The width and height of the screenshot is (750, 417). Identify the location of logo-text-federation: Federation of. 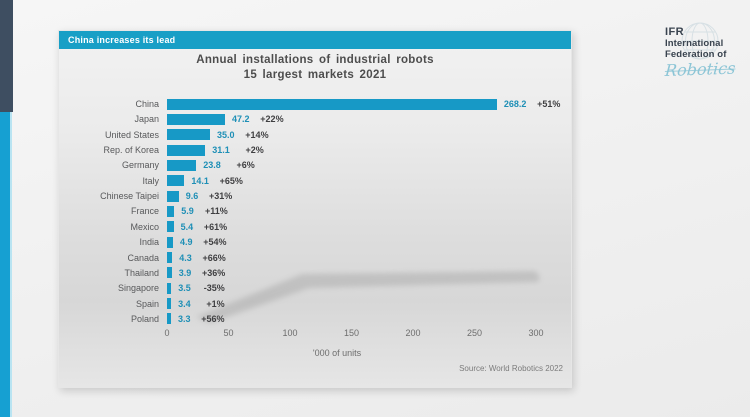
(696, 54).